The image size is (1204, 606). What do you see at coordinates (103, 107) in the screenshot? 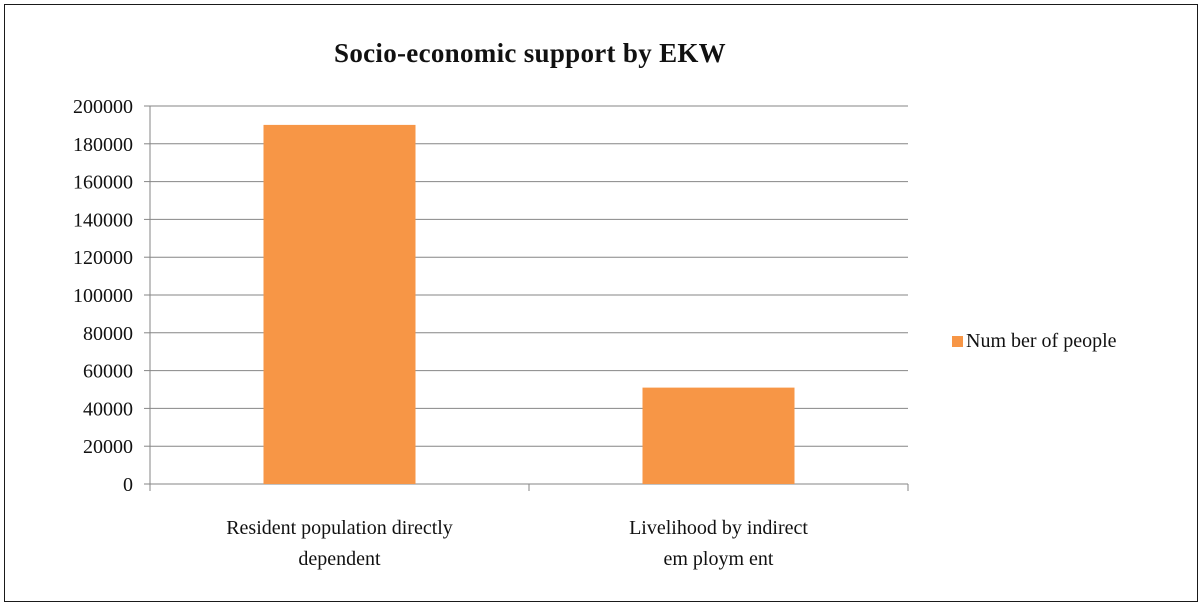
I see `y-tick-label: 200000` at bounding box center [103, 107].